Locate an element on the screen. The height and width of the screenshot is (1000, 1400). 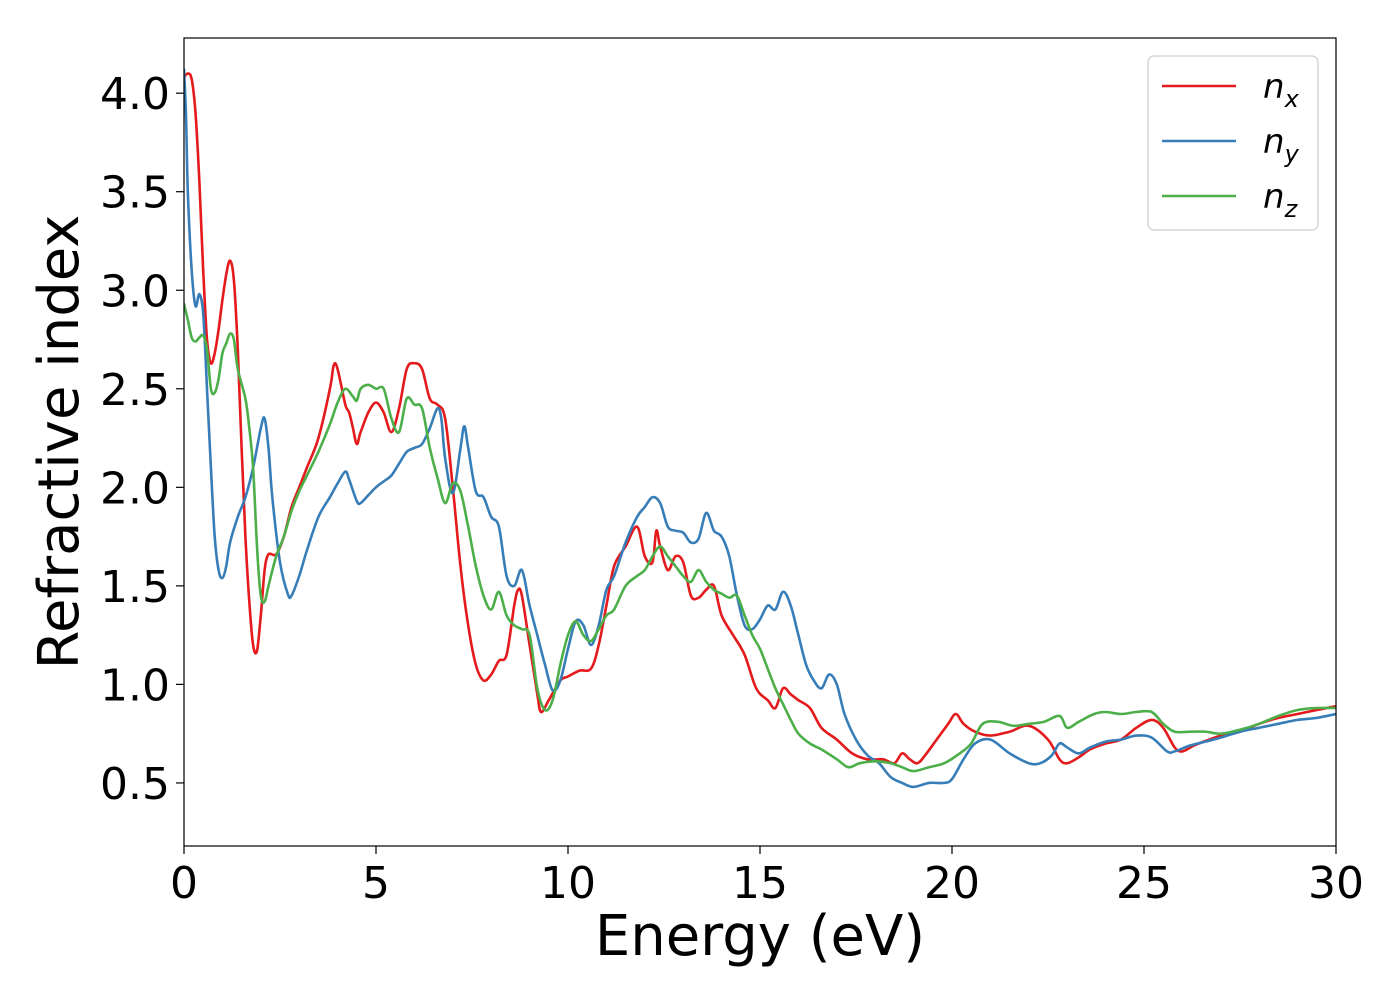
y-tick-label: 4.0 is located at coordinates (135, 94).